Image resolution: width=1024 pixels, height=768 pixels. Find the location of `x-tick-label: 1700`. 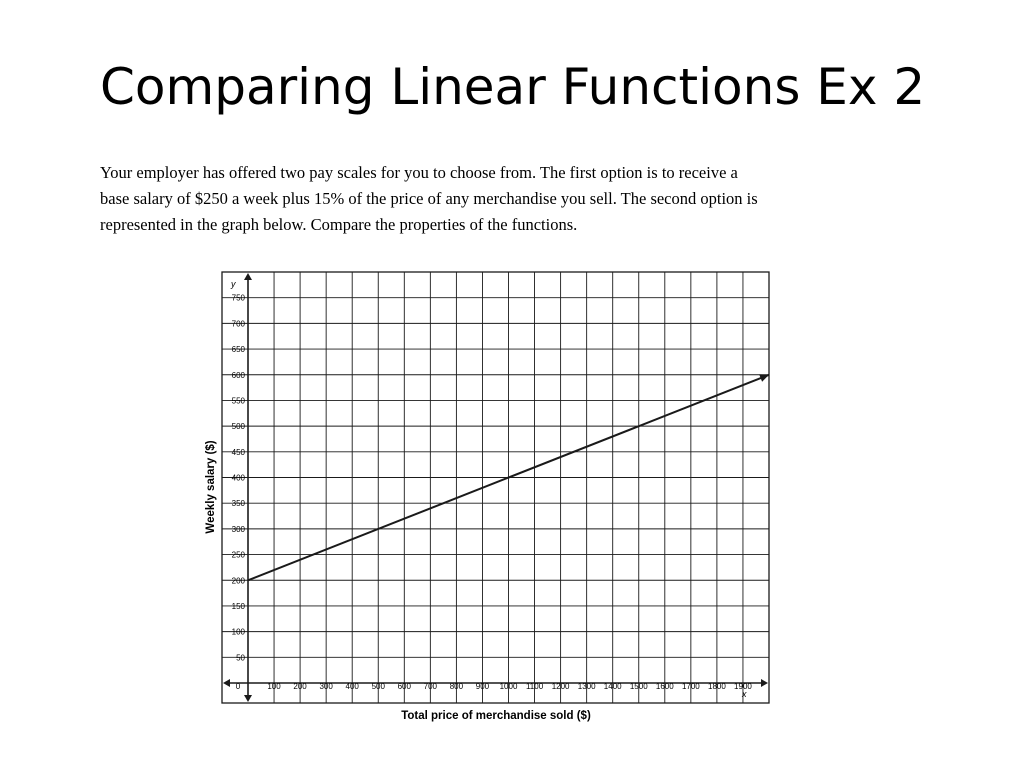

x-tick-label: 1700 is located at coordinates (691, 686).